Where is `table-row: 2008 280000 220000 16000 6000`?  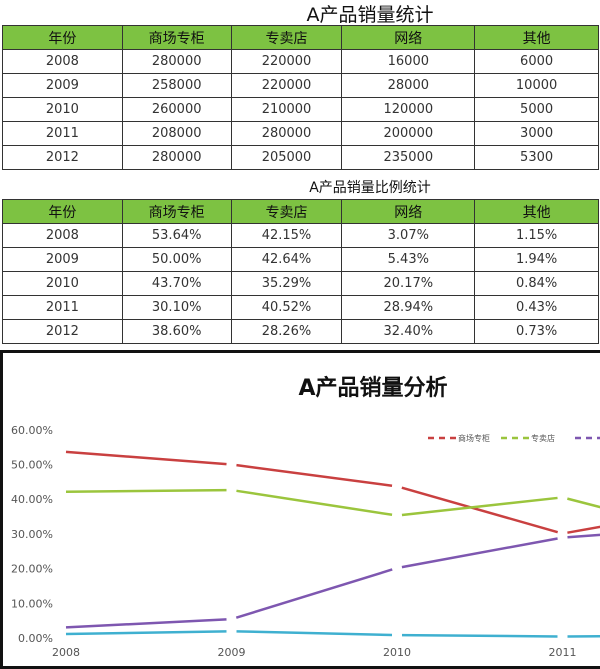
table-row: 2008 280000 220000 16000 6000 is located at coordinates (300, 61).